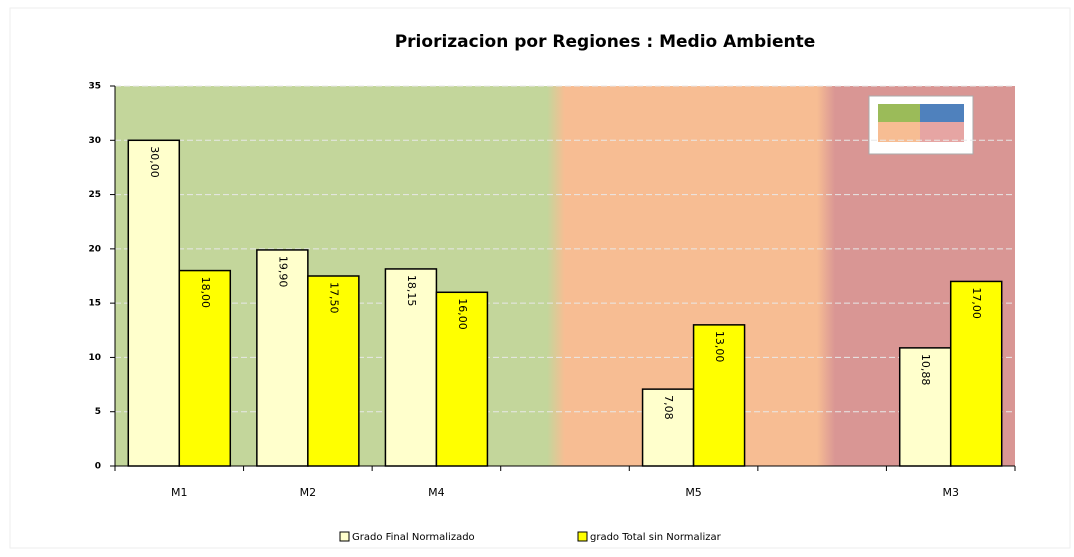  What do you see at coordinates (413, 537) in the screenshot?
I see `legend-label: Grado Final Normalizado` at bounding box center [413, 537].